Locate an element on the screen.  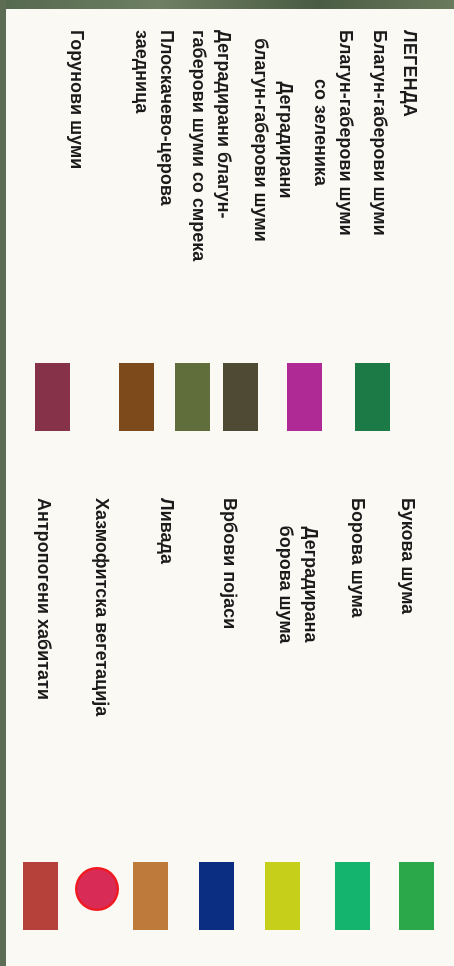
legend-label-vrbovi-poyasi: Врбови појаси is located at coordinates (229, 563).